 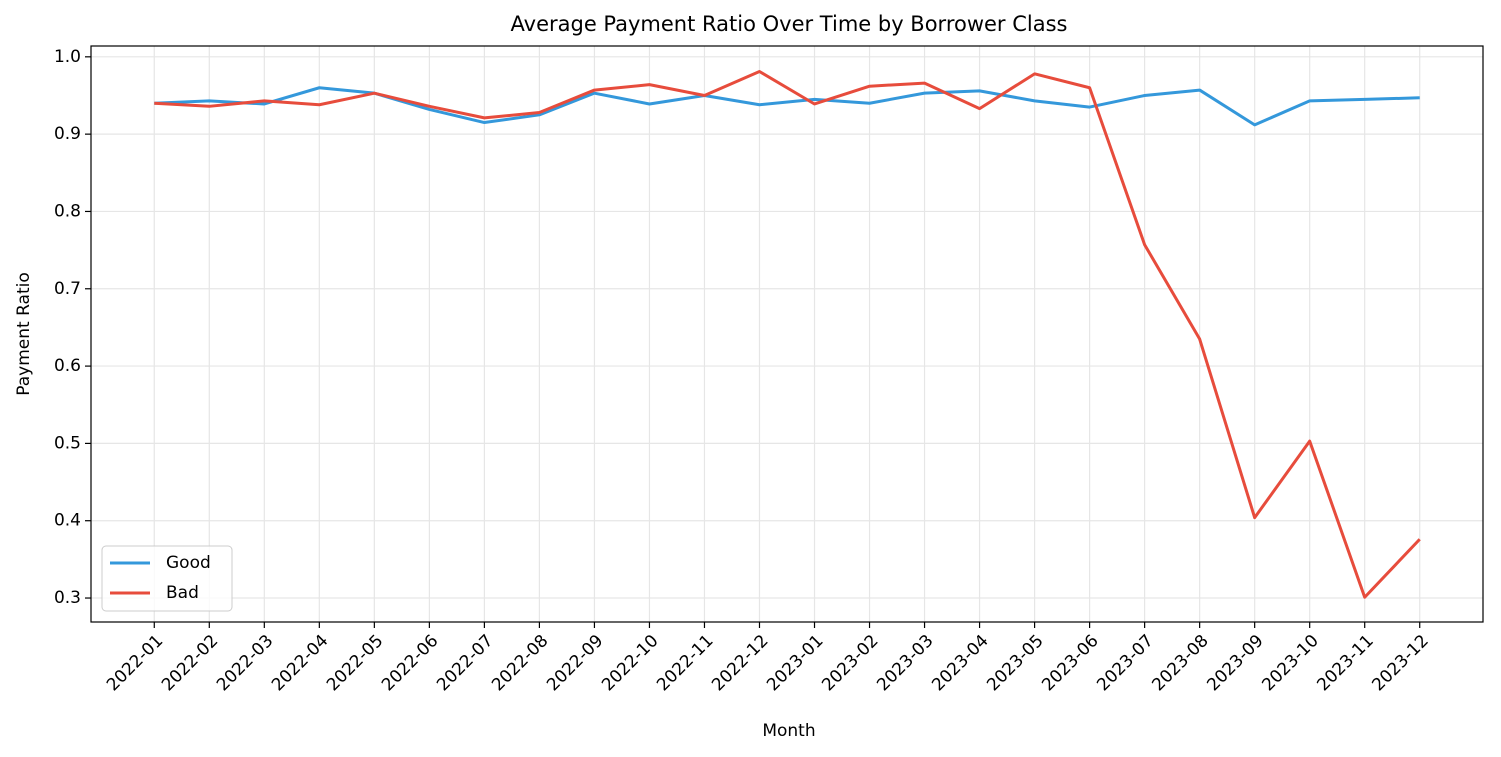 I want to click on x-tick-label: 2023-01, so click(x=795, y=663).